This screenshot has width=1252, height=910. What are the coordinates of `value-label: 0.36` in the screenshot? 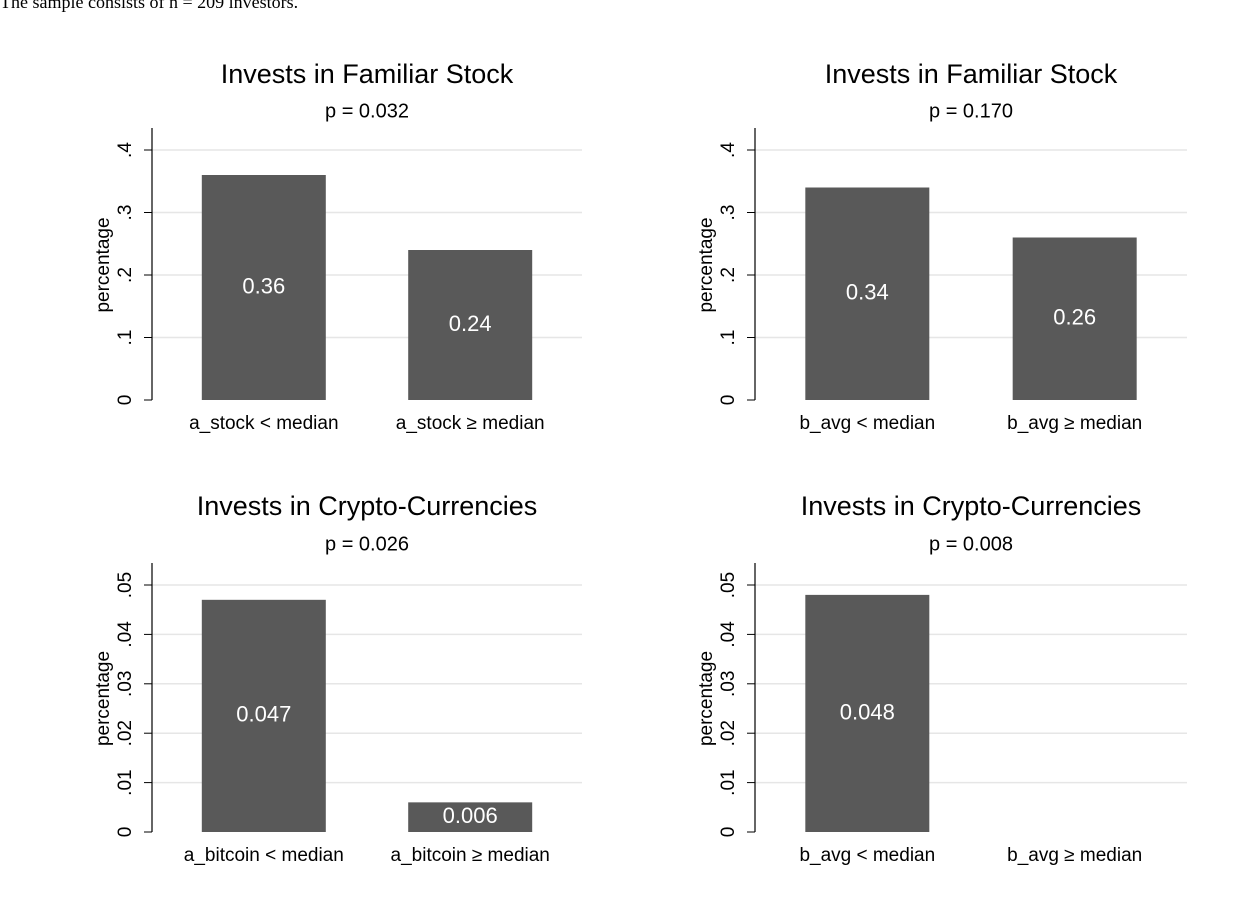 It's located at (263, 285).